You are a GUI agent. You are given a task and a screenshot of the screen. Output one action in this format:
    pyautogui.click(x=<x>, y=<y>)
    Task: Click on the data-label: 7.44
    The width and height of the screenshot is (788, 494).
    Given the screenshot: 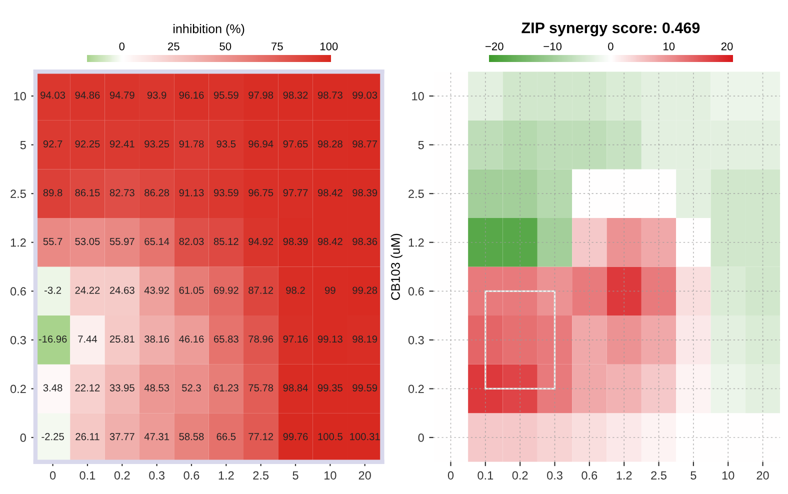 What is the action you would take?
    pyautogui.click(x=88, y=339)
    